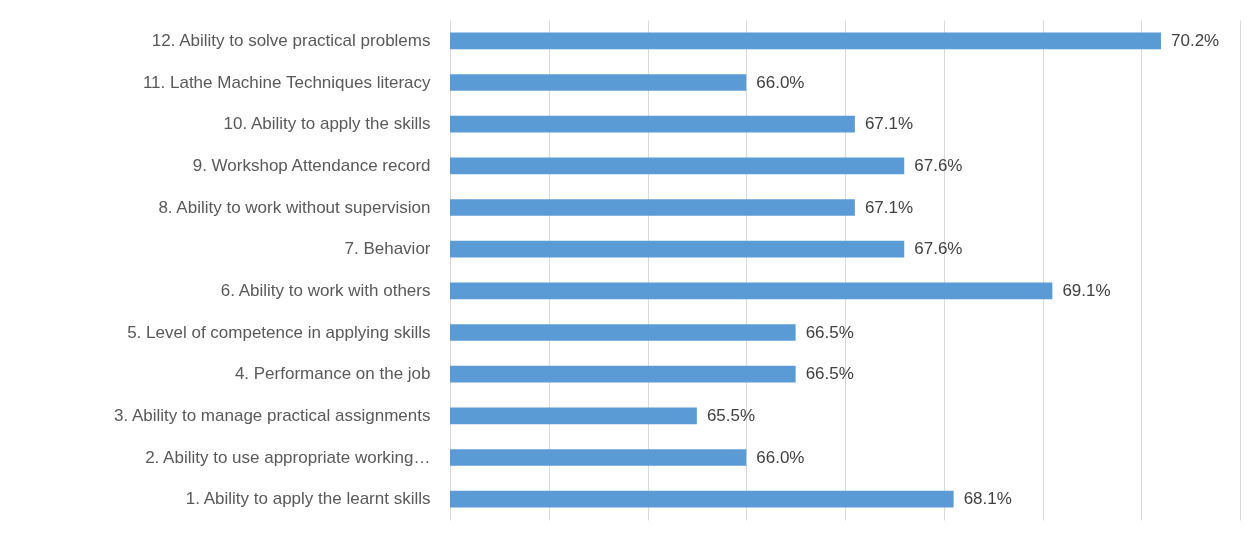  Describe the element at coordinates (325, 290) in the screenshot. I see `y-tick-label: 6. Ability to work with others` at that location.